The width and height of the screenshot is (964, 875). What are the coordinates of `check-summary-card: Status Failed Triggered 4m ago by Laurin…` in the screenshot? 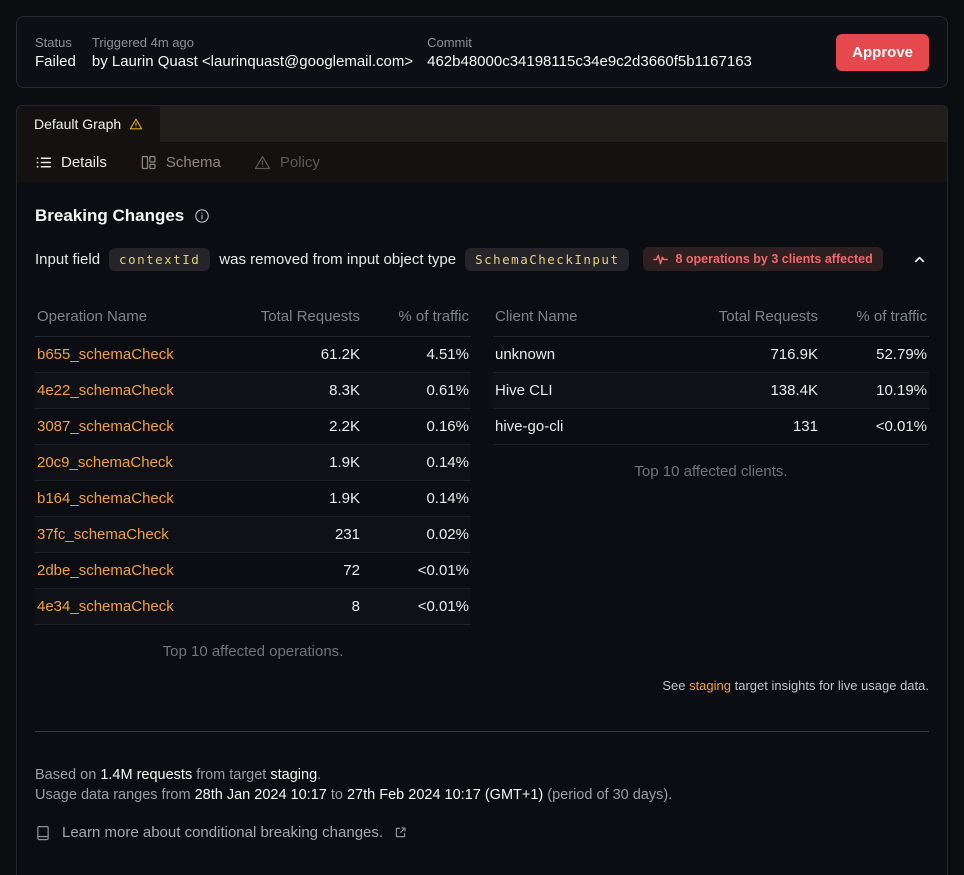 It's located at (482, 52).